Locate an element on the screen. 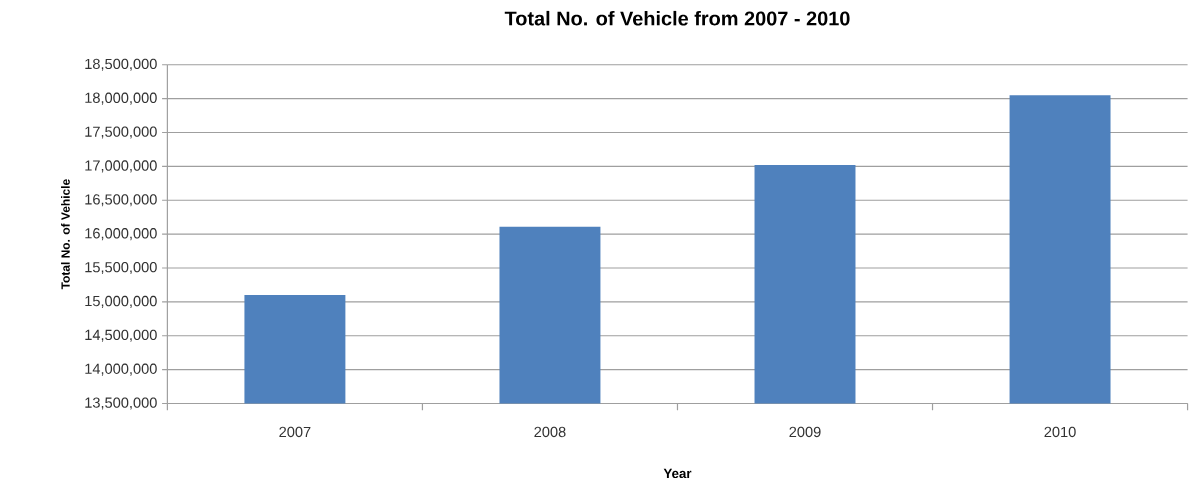 Image resolution: width=1192 pixels, height=485 pixels. y-tick-label: 18,500,000 is located at coordinates (121, 64).